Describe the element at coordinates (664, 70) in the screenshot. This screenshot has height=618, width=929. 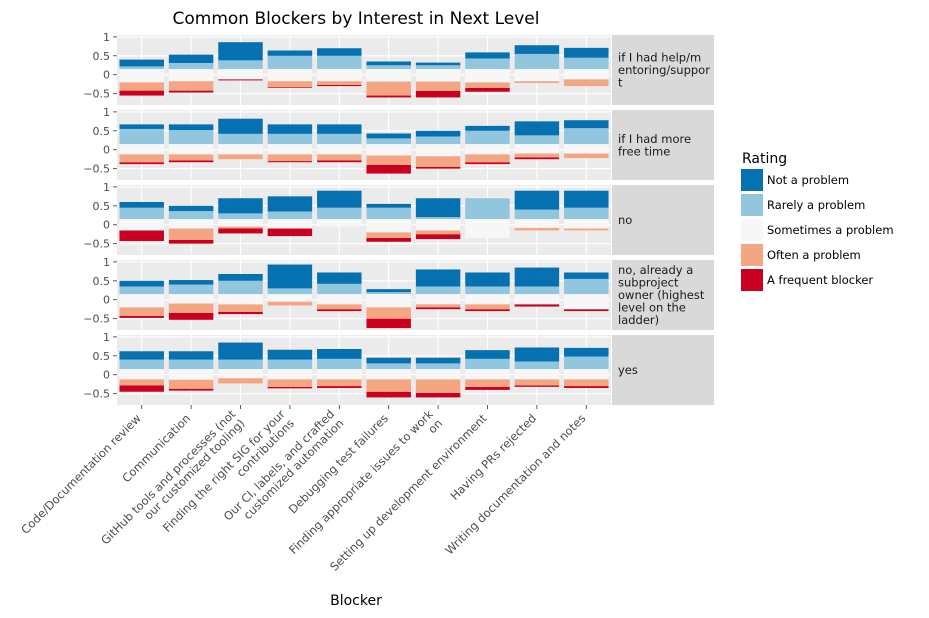
I see `facet-strip-label: if I had help/m entoring/suppor t` at that location.